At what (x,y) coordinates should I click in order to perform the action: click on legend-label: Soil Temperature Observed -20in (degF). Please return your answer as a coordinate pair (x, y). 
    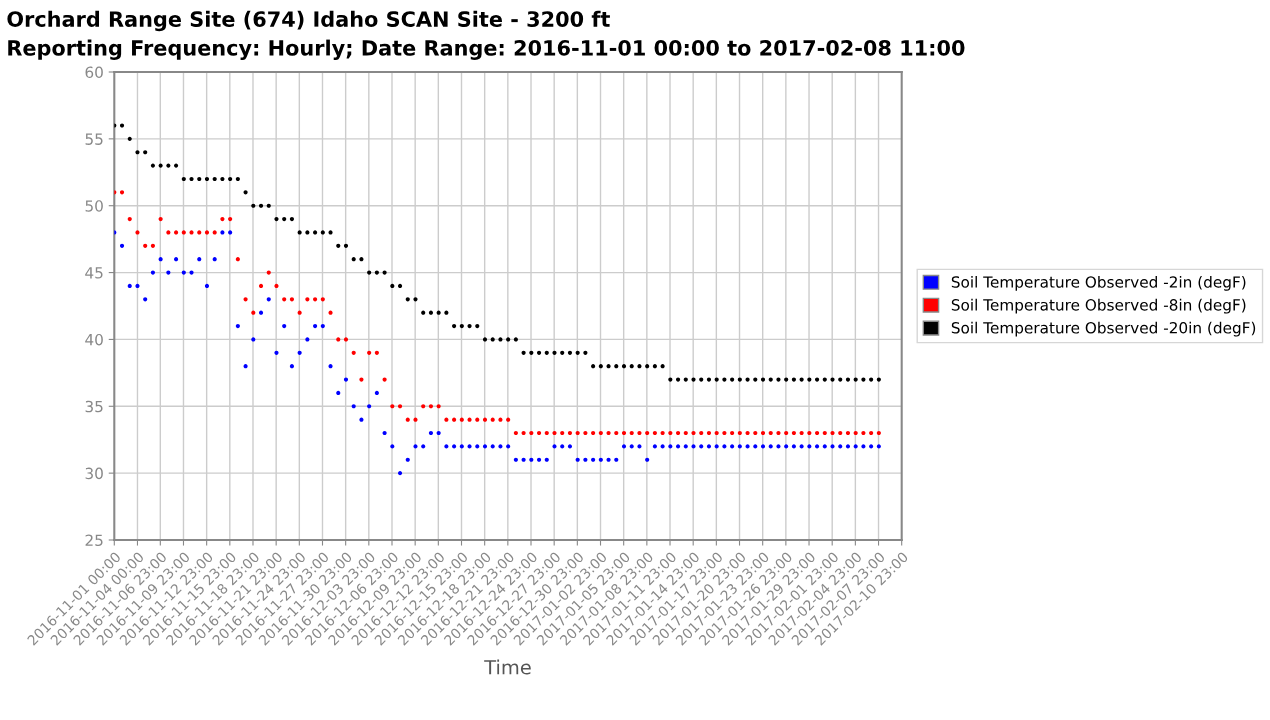
    Looking at the image, I should click on (1103, 329).